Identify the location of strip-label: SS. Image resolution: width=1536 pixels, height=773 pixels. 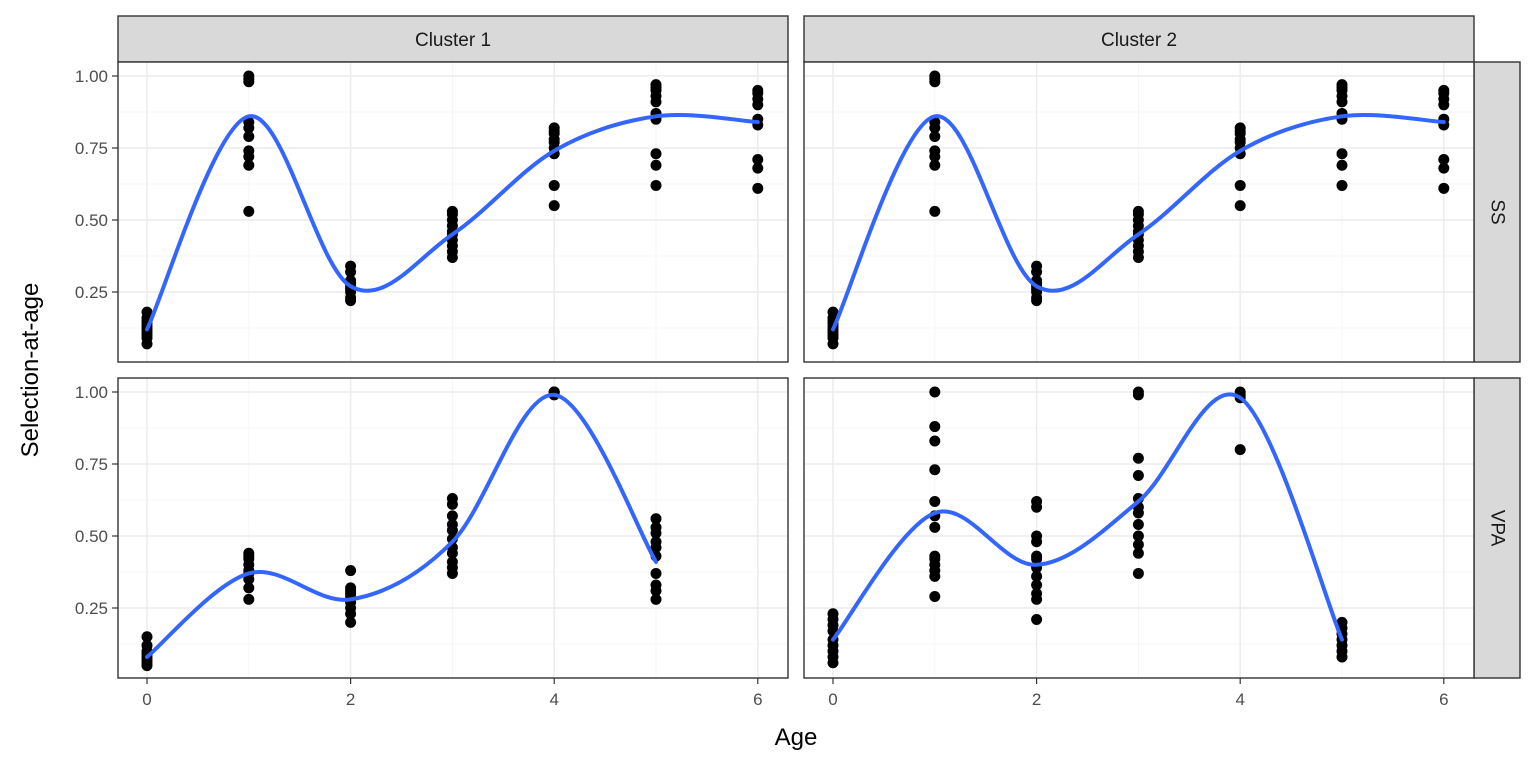
(1497, 211).